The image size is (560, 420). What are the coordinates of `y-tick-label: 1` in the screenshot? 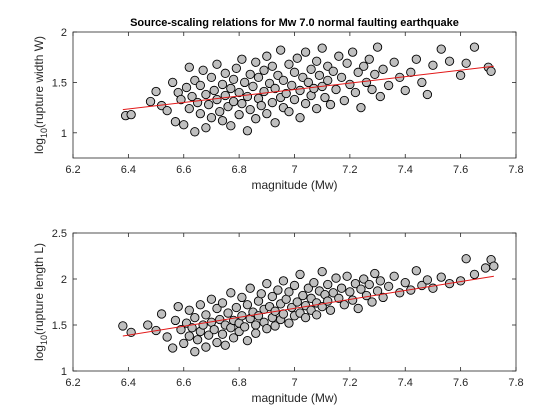 It's located at (64, 134).